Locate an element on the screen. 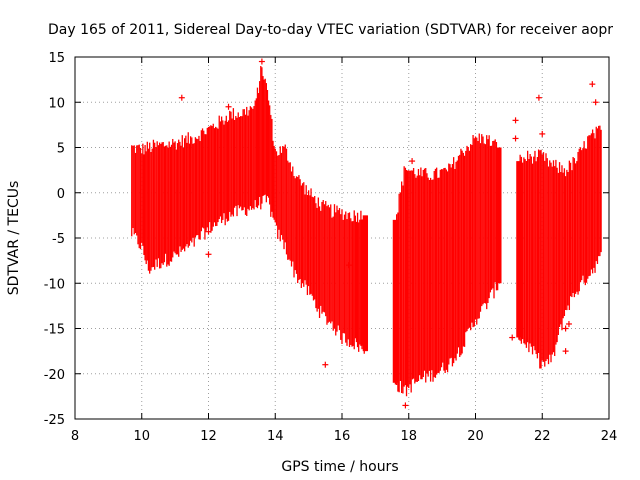  y-tick-label: -15 is located at coordinates (54, 330).